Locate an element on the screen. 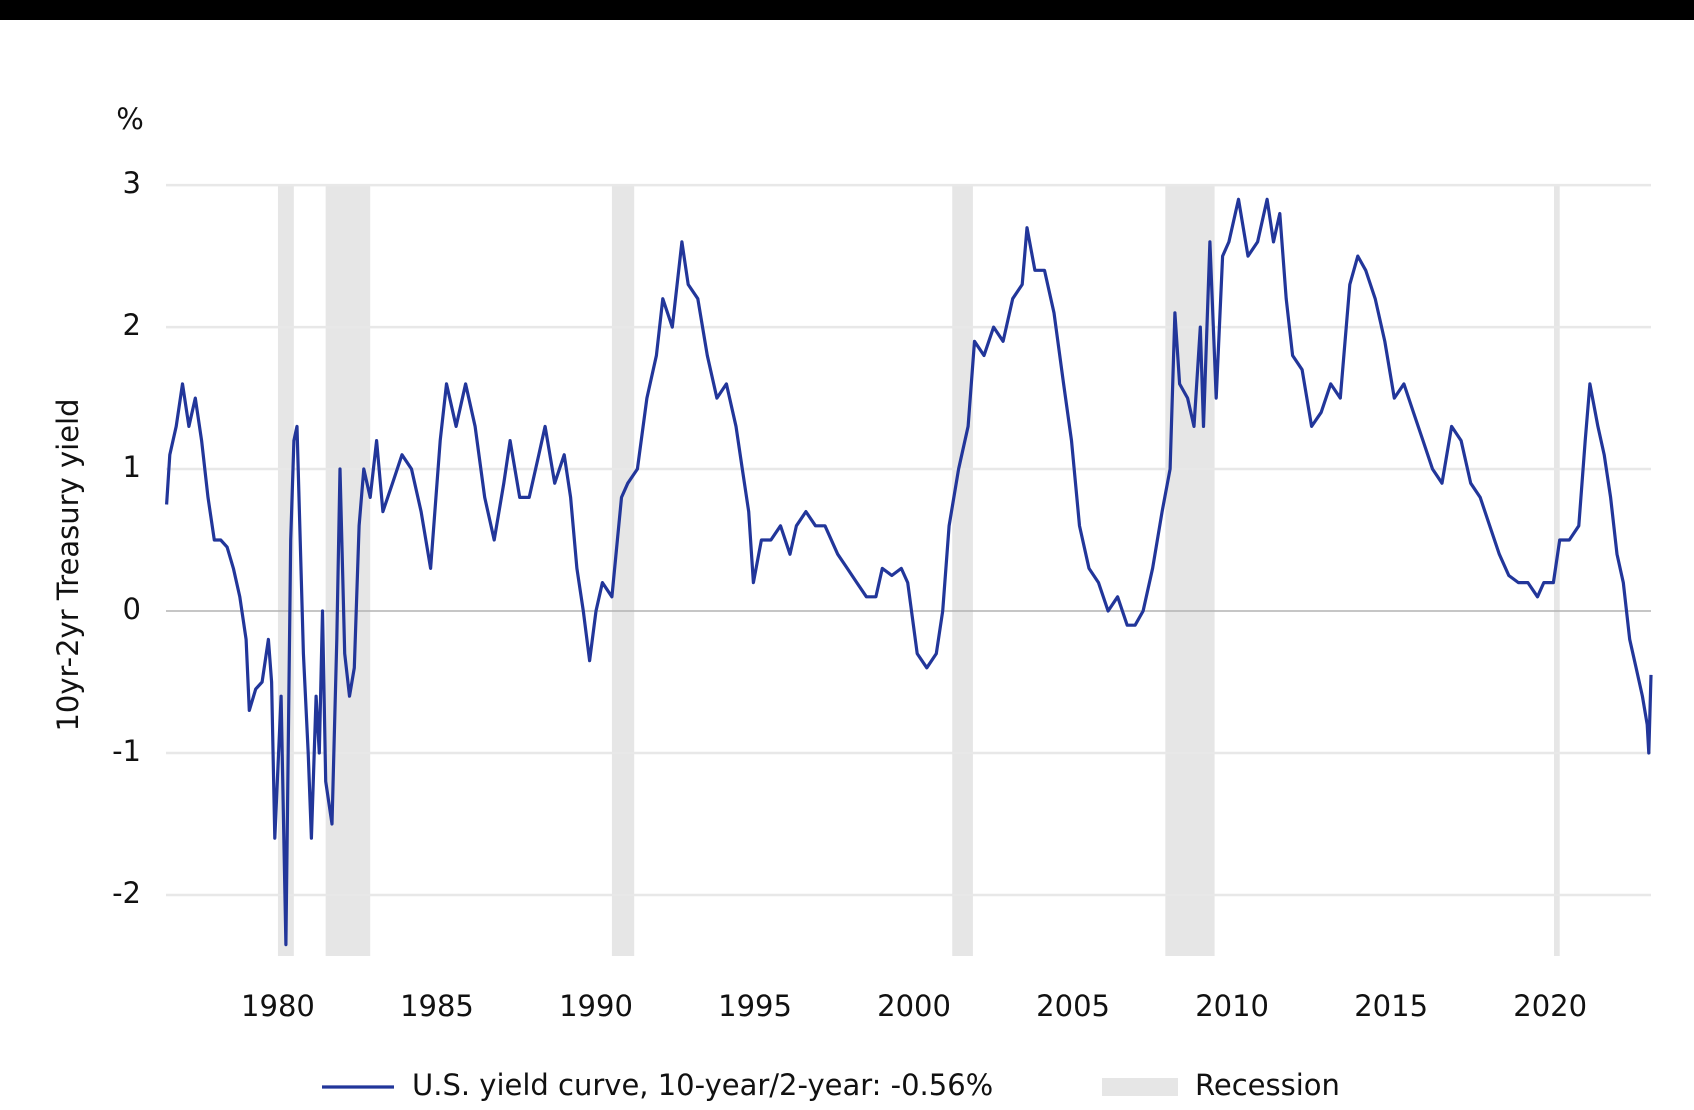 The height and width of the screenshot is (1110, 1694). x-tick-label: 2015 is located at coordinates (1391, 1006).